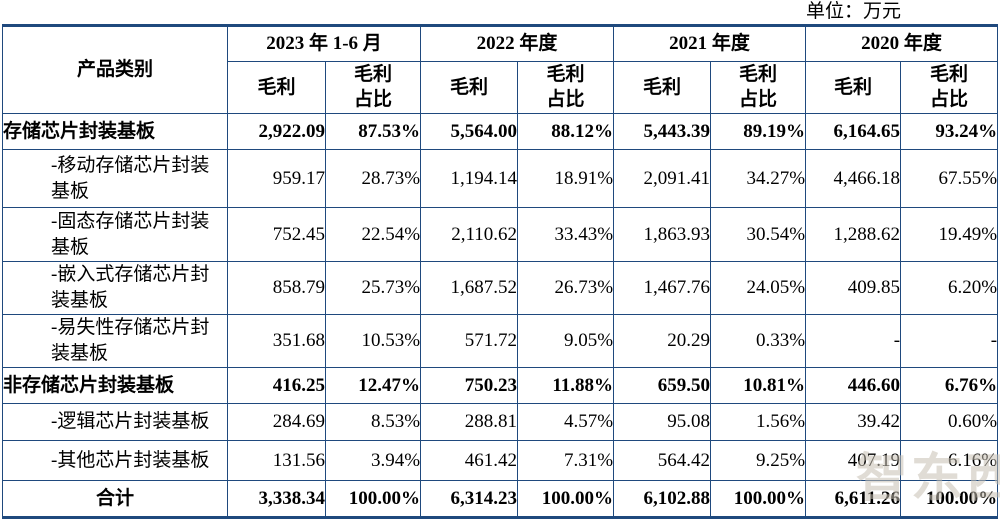  I want to click on cell-value: 28.73%, so click(373, 178).